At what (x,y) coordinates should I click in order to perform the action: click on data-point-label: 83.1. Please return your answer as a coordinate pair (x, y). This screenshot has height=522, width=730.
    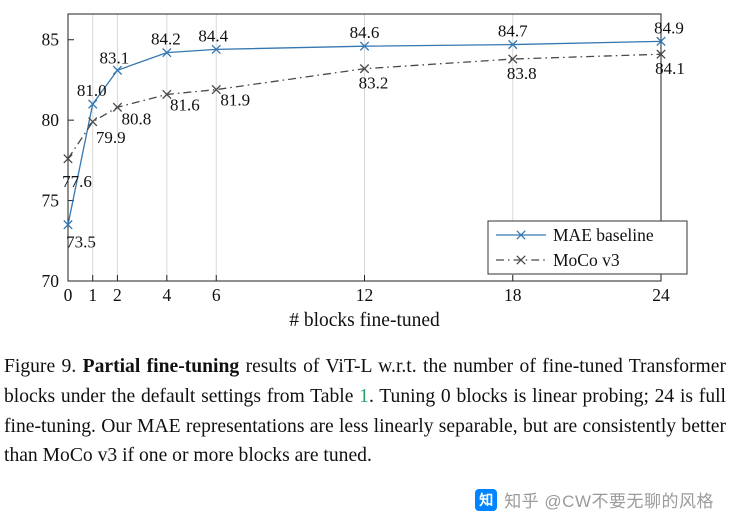
    Looking at the image, I should click on (115, 57).